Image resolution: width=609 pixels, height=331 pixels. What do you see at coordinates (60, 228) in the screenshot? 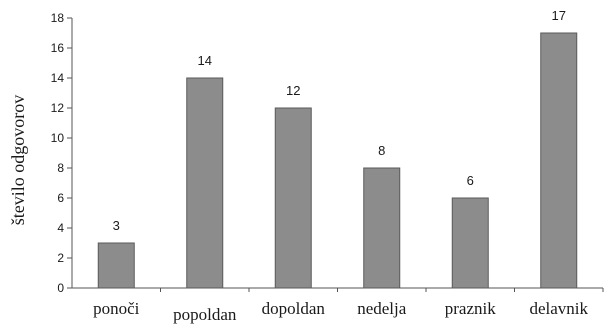
I see `y-tick-label: 4` at bounding box center [60, 228].